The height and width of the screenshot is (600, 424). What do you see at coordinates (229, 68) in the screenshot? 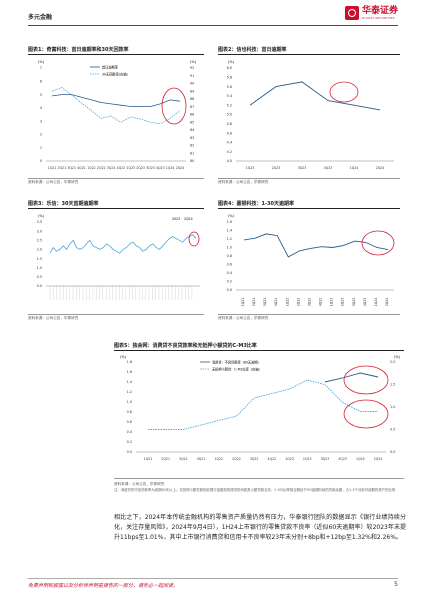
I see `chart-2-ytick-0: 6.0` at bounding box center [229, 68].